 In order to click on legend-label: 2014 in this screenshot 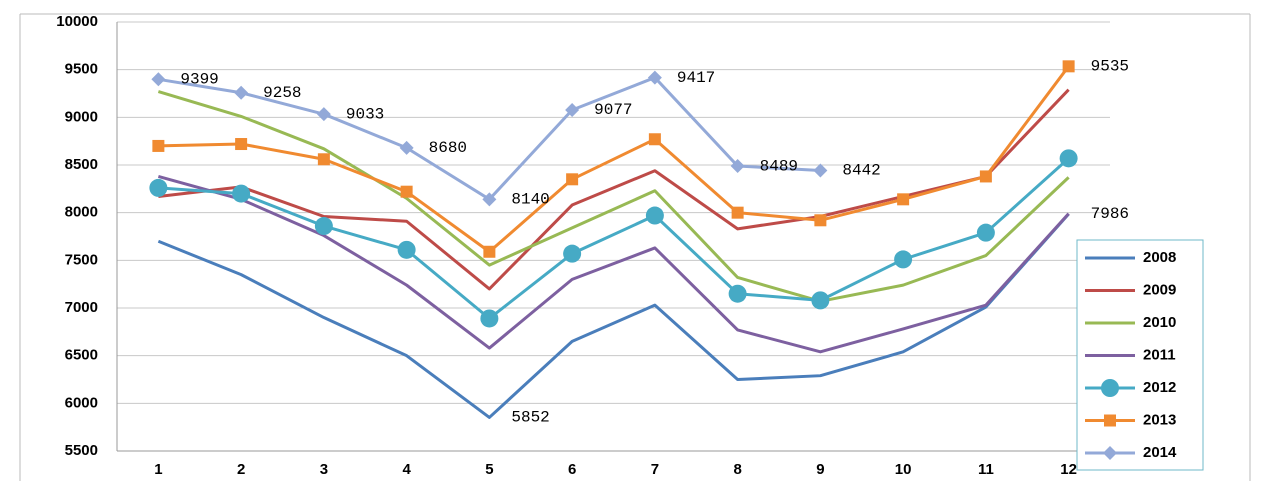, I will do `click(1160, 452)`.